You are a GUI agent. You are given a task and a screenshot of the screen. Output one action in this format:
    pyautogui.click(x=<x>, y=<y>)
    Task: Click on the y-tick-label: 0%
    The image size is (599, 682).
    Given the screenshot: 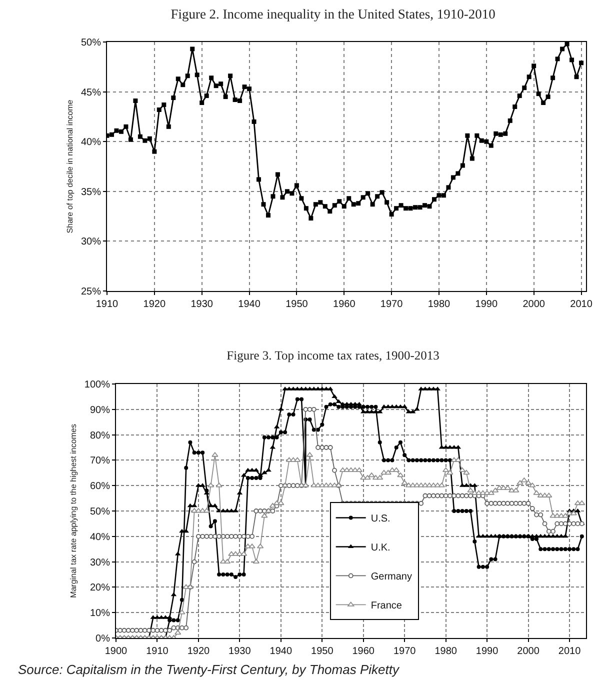 What is the action you would take?
    pyautogui.click(x=103, y=639)
    